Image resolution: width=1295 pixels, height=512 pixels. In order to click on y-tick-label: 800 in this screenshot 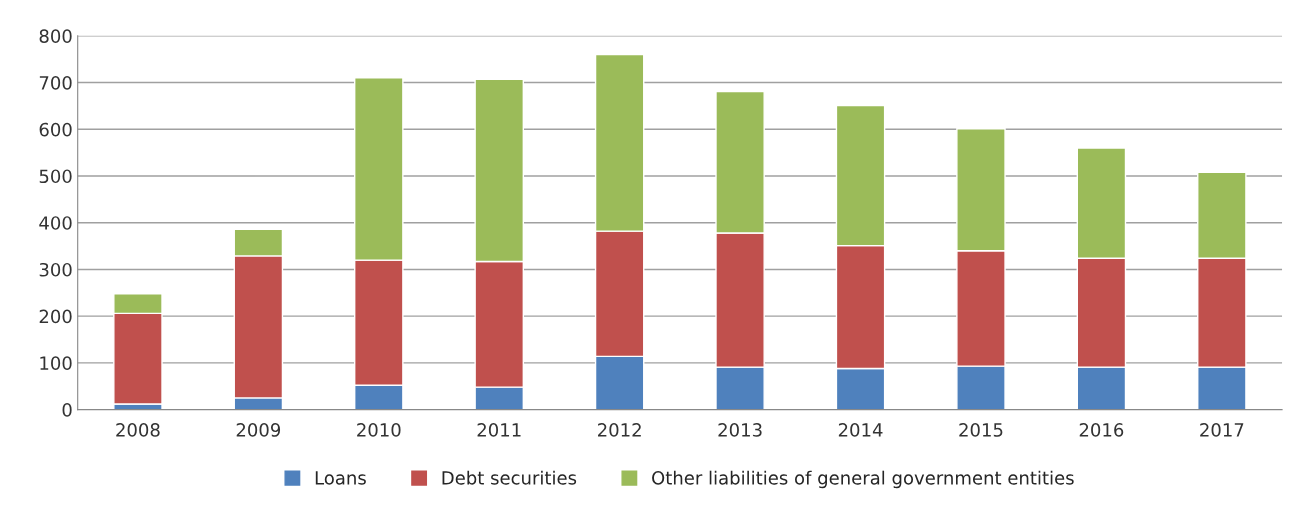, I will do `click(55, 36)`.